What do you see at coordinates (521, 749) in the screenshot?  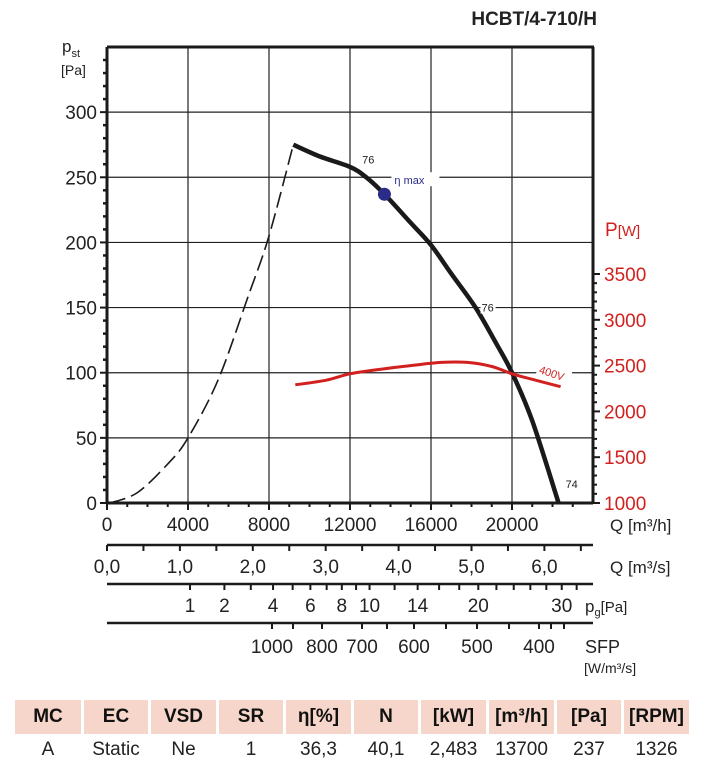 I see `value-m3h: 13700` at bounding box center [521, 749].